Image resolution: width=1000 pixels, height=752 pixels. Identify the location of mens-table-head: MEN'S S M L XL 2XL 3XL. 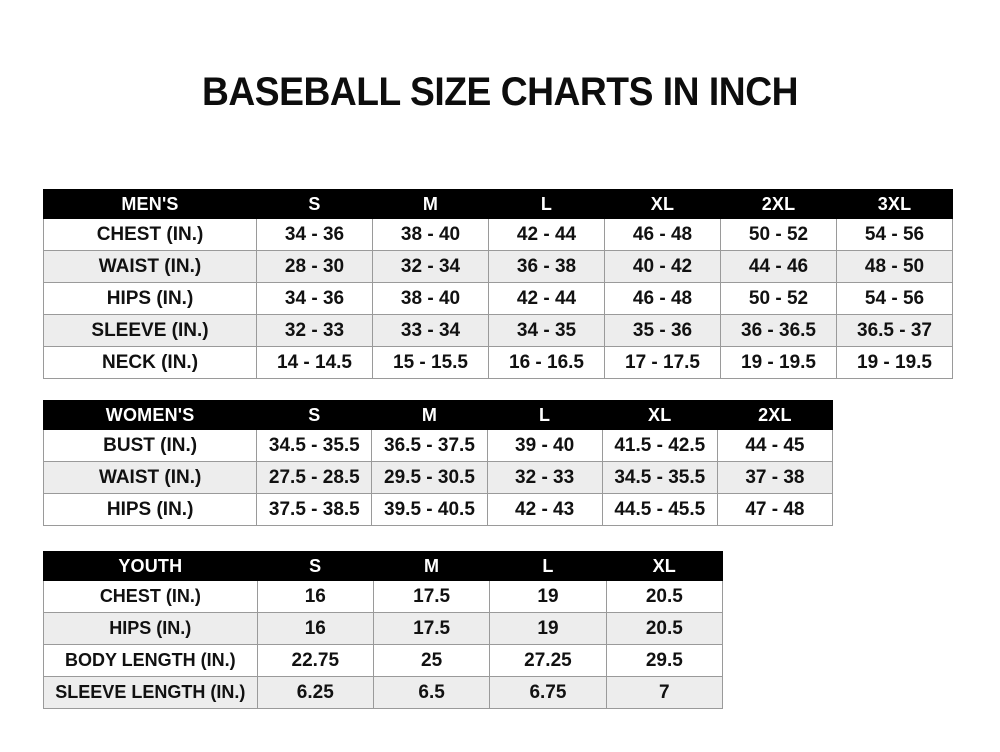
(498, 204).